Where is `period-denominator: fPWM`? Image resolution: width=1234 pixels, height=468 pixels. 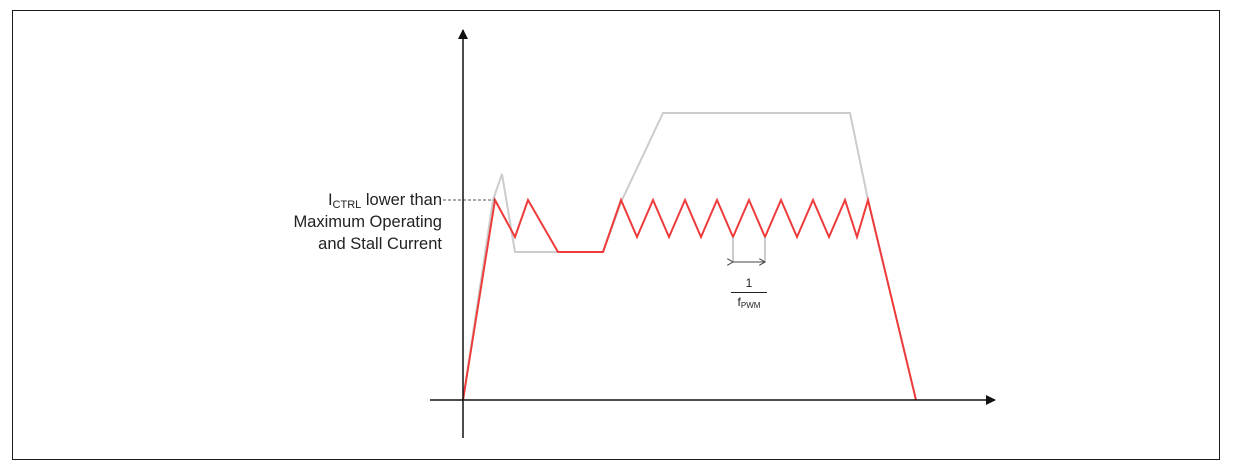
period-denominator: fPWM is located at coordinates (749, 302).